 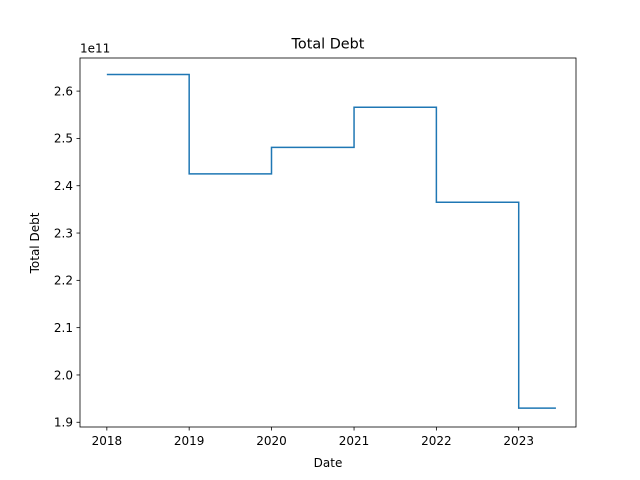 What do you see at coordinates (189, 441) in the screenshot?
I see `x-tick-label: 2019` at bounding box center [189, 441].